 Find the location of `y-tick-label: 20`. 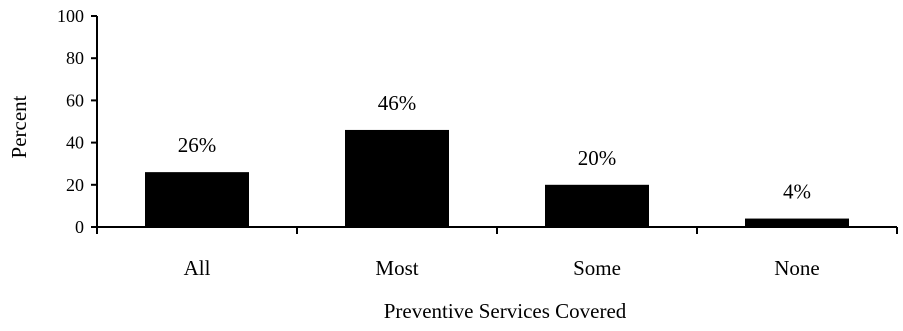

y-tick-label: 20 is located at coordinates (75, 185).